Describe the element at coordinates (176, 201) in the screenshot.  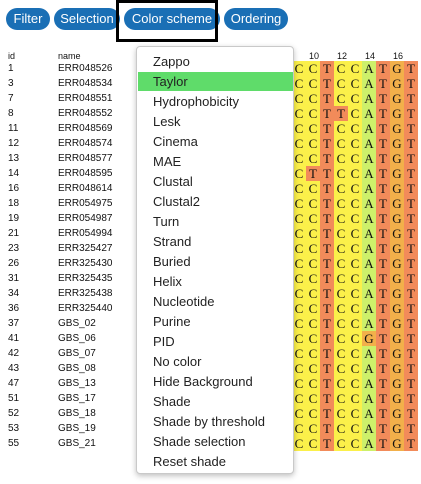
I see `menu-item-clustal2: Clustal2` at that location.